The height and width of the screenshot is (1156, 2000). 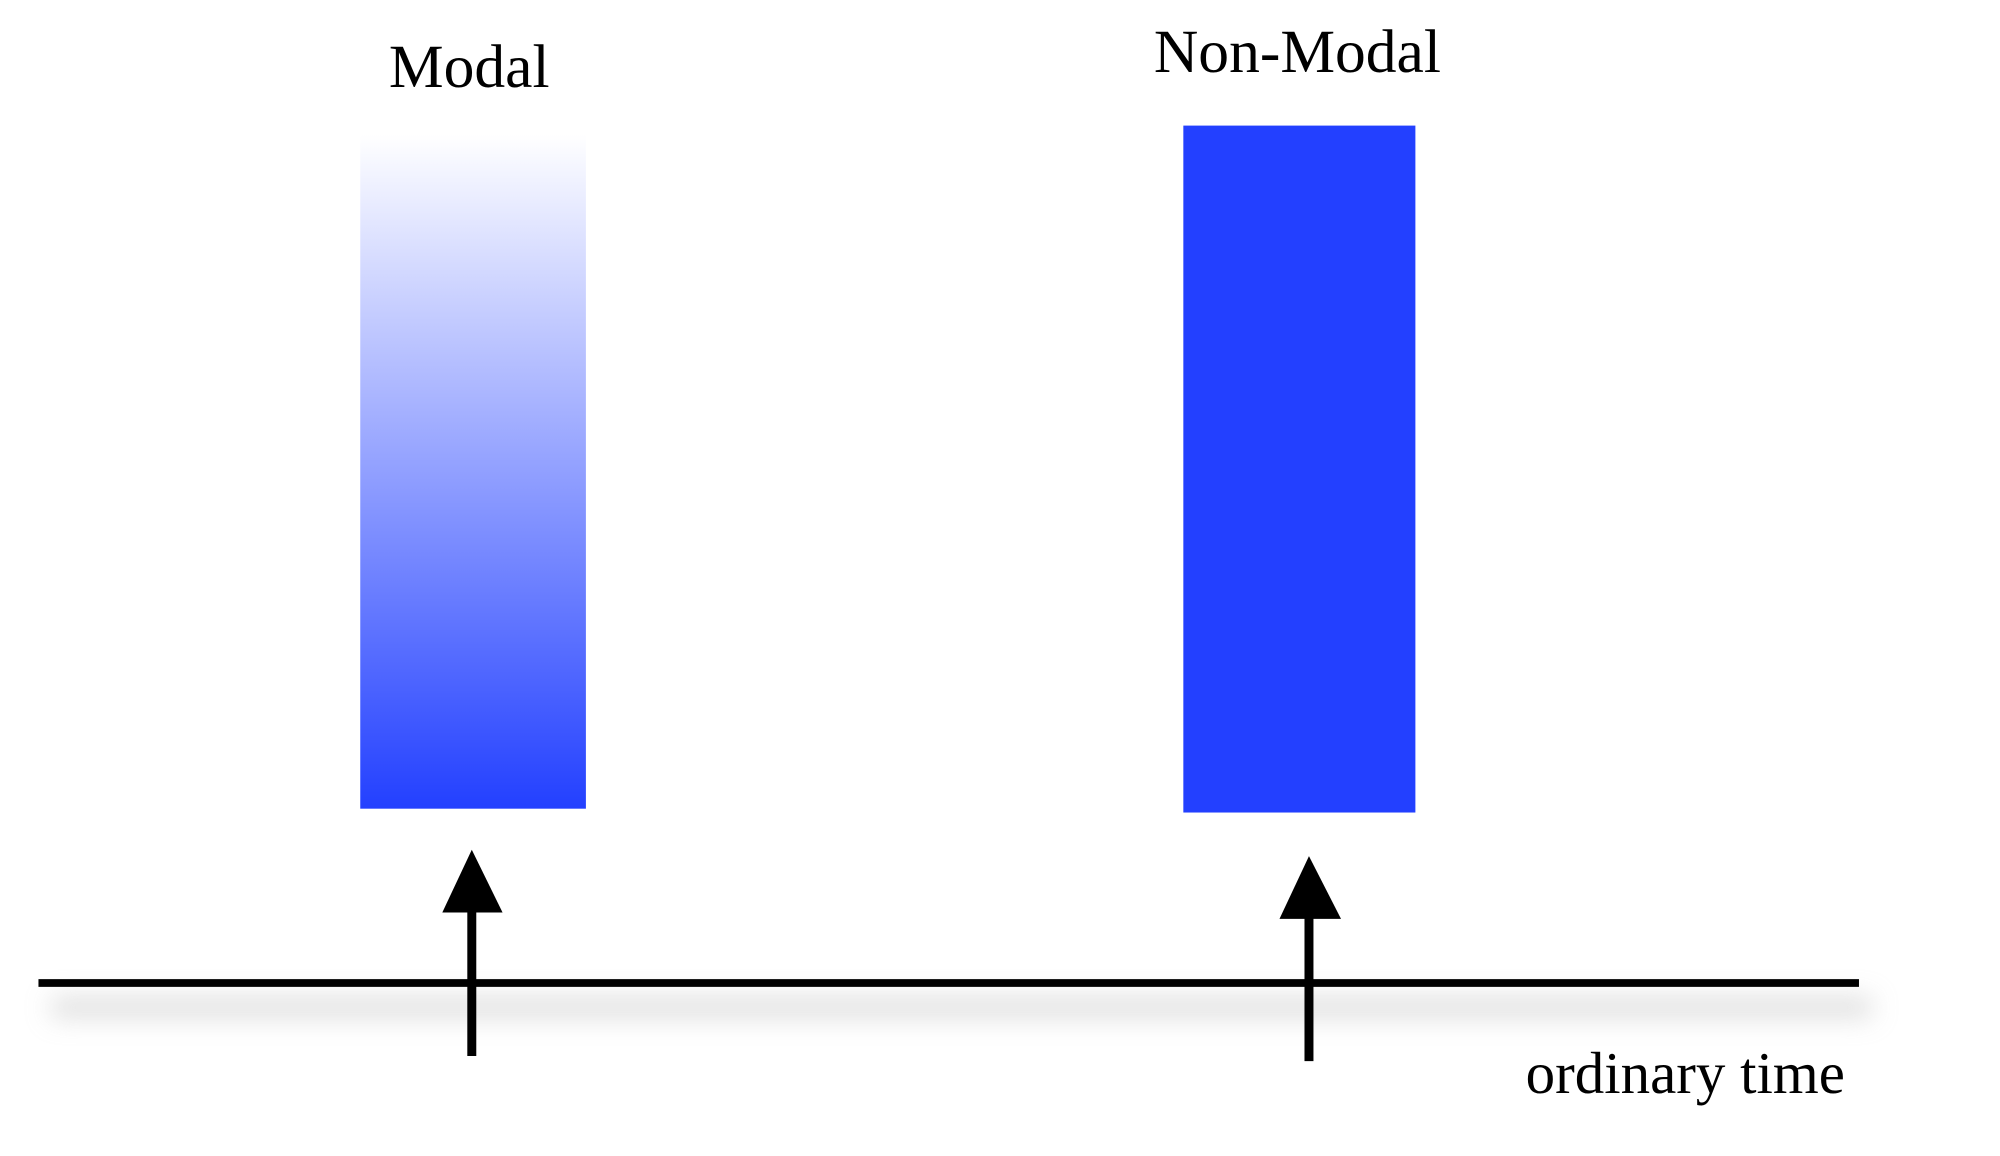 I want to click on non-modal-bar, so click(x=1299, y=469).